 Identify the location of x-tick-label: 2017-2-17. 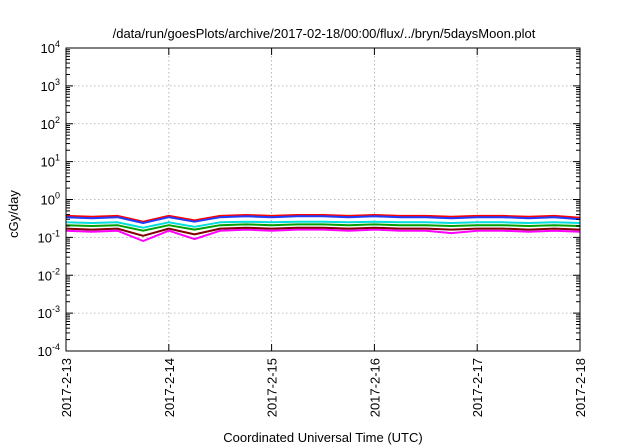
(477, 387).